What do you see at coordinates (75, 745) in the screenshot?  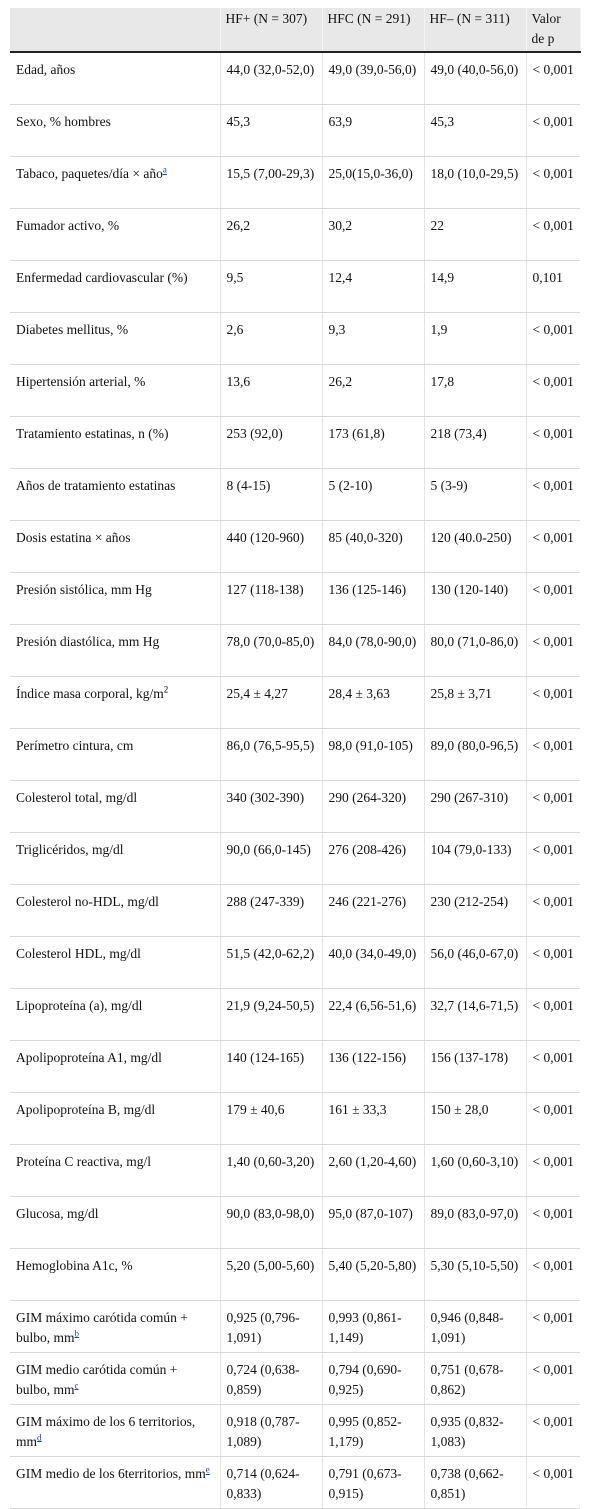 I see `row-label: Perímetro cintura, cm` at bounding box center [75, 745].